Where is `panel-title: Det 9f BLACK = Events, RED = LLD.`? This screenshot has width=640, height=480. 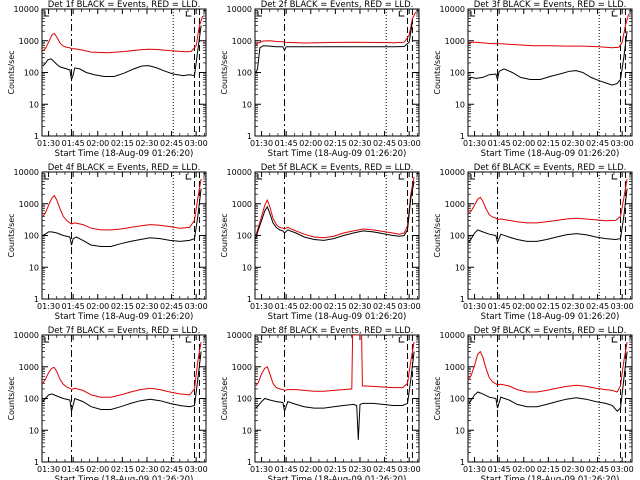 panel-title: Det 9f BLACK = Events, RED = LLD. is located at coordinates (550, 331).